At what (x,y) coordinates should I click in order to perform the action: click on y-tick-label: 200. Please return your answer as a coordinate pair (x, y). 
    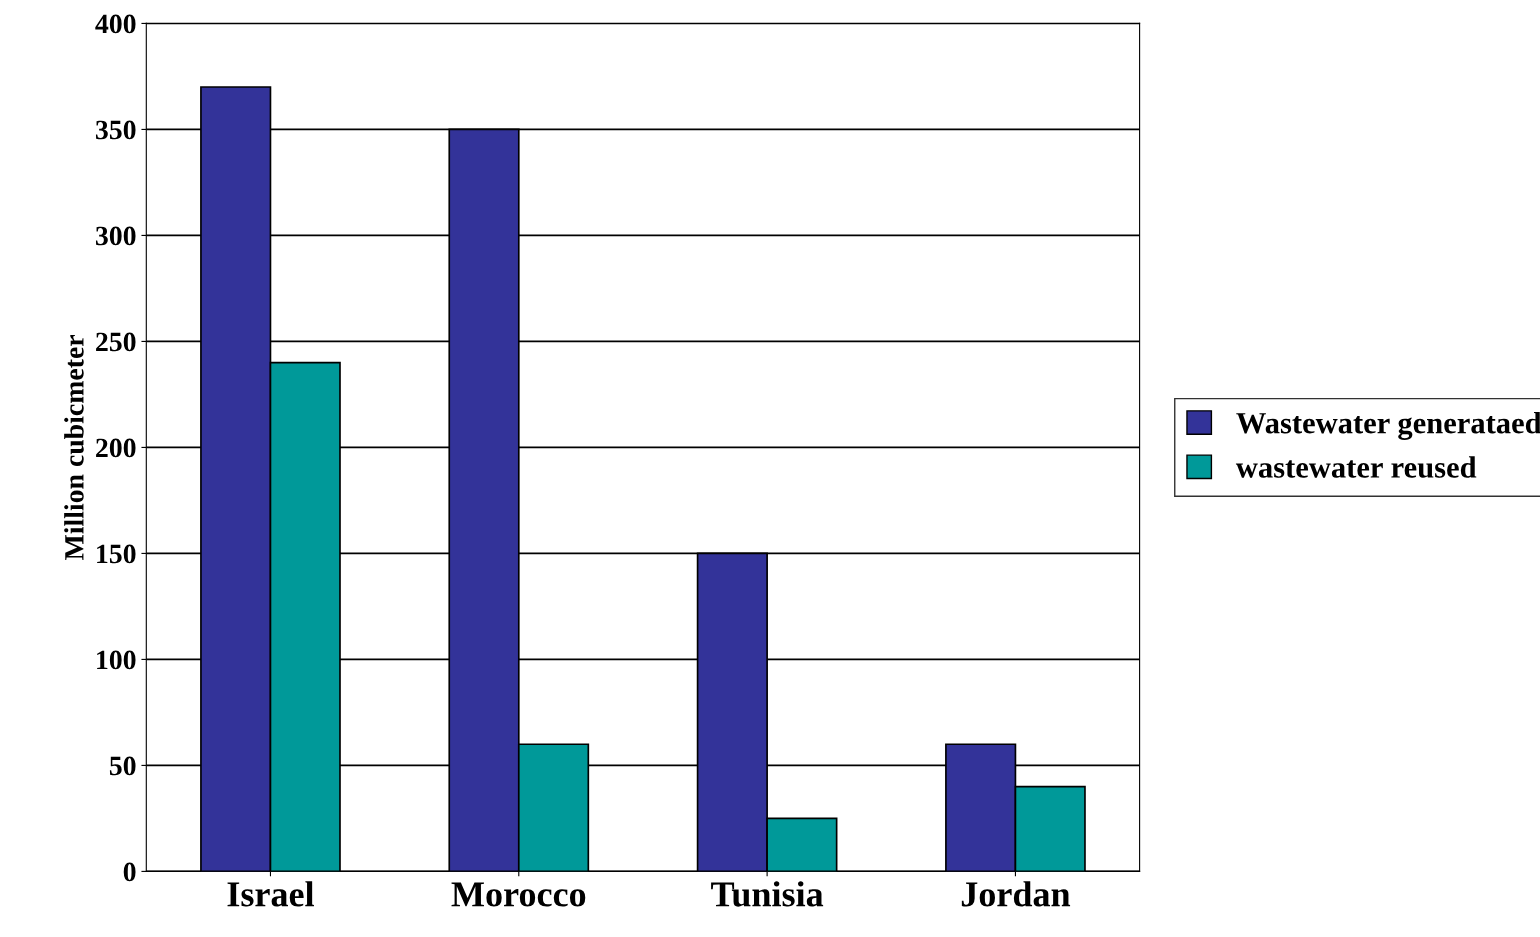
    Looking at the image, I should click on (116, 448).